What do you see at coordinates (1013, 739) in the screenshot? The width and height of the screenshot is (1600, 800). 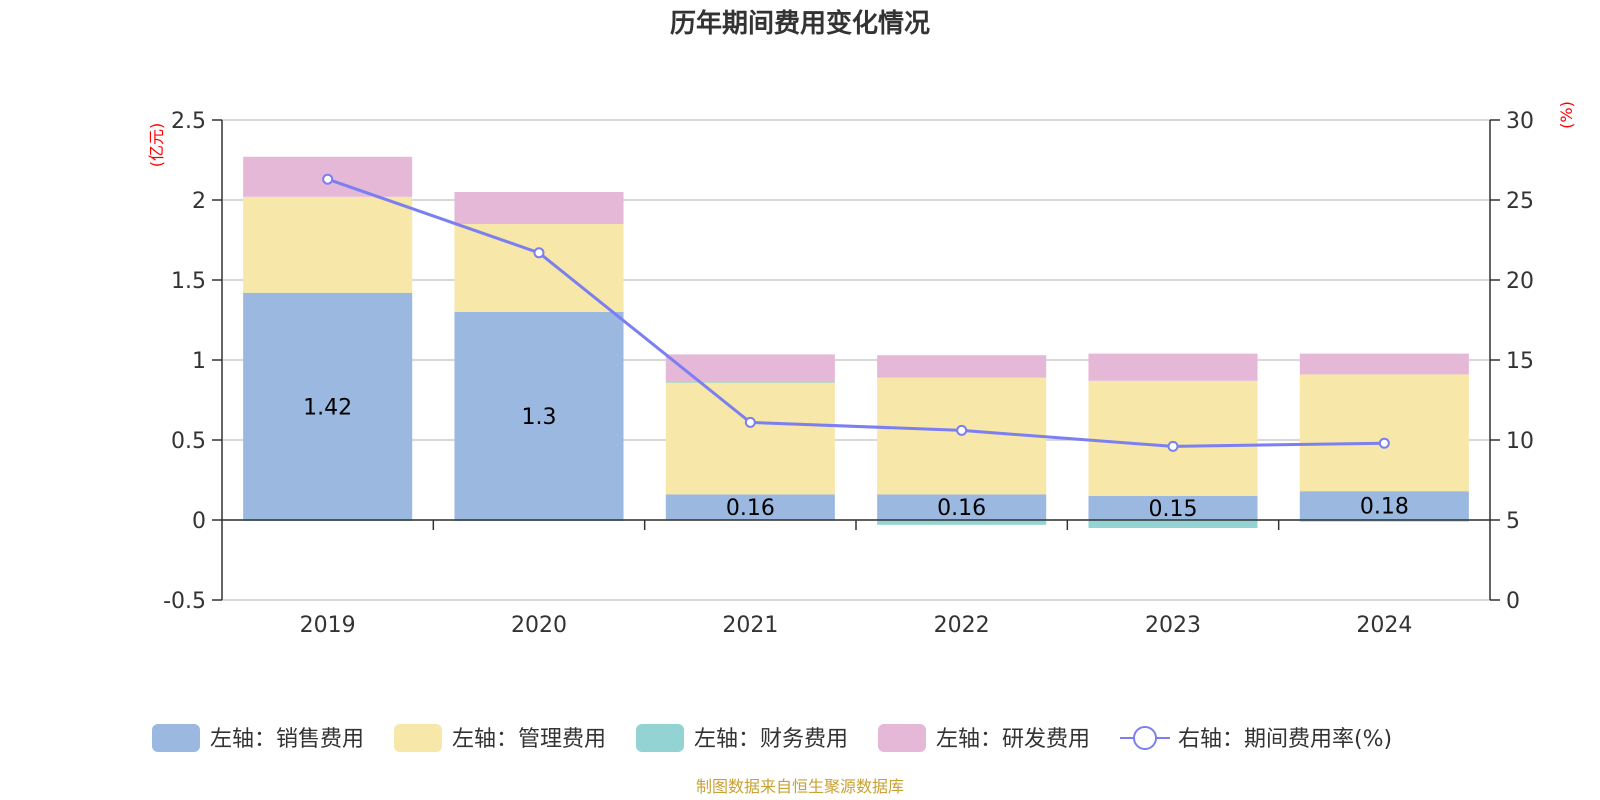 I see `legend-label: 左轴：研发费用` at bounding box center [1013, 739].